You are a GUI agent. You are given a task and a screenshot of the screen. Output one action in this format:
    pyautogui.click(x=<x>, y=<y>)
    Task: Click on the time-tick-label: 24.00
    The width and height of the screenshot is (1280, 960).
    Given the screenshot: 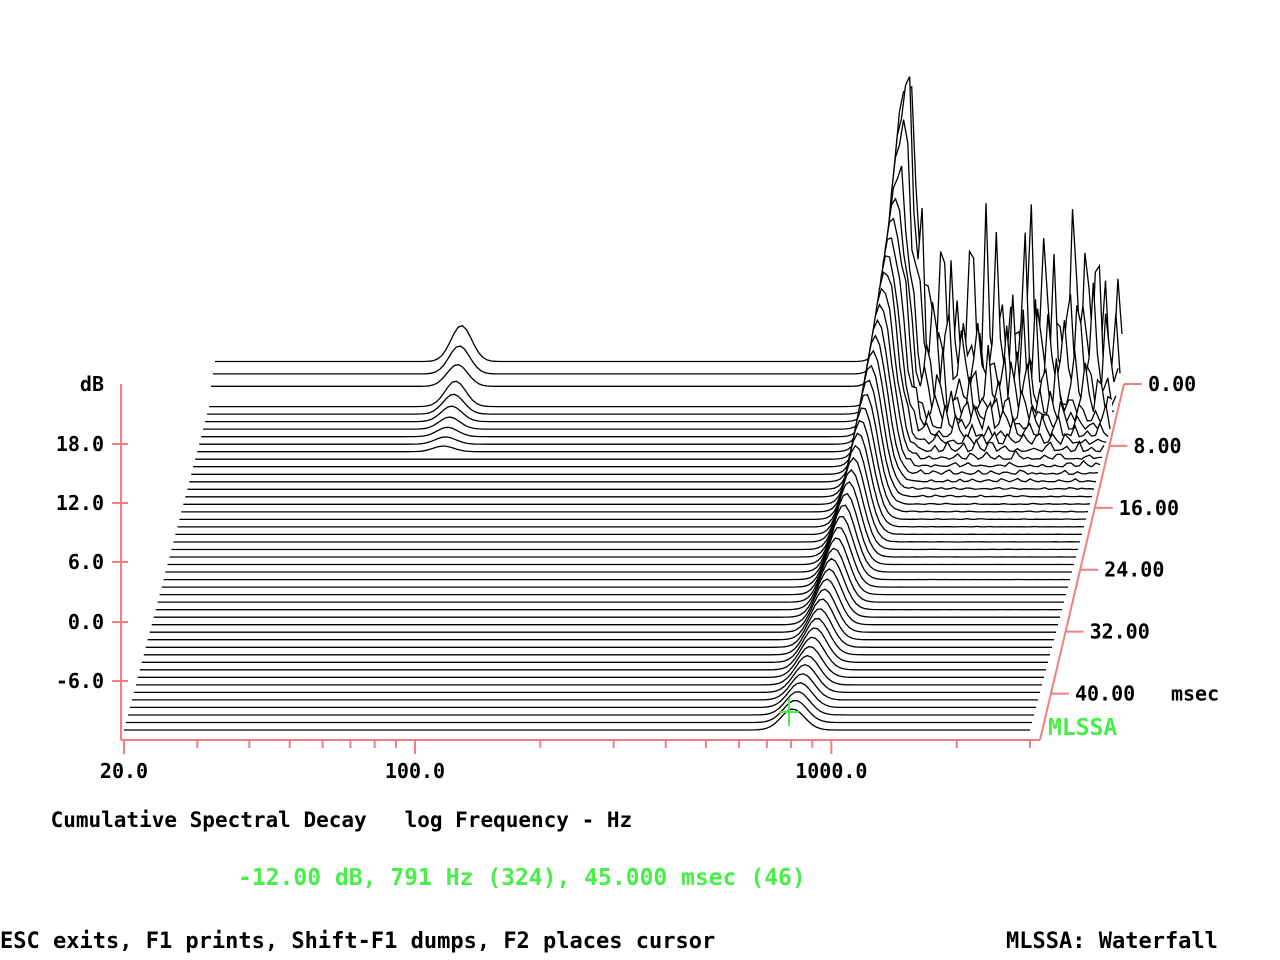 What is the action you would take?
    pyautogui.click(x=1134, y=570)
    